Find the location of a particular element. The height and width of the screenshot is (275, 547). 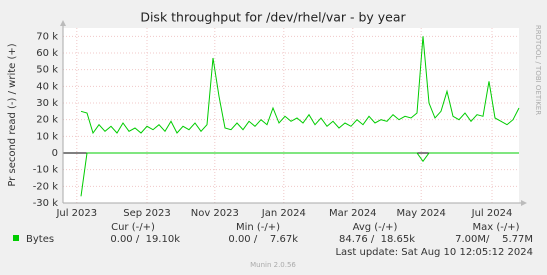

series-line is located at coordinates (299, 174).